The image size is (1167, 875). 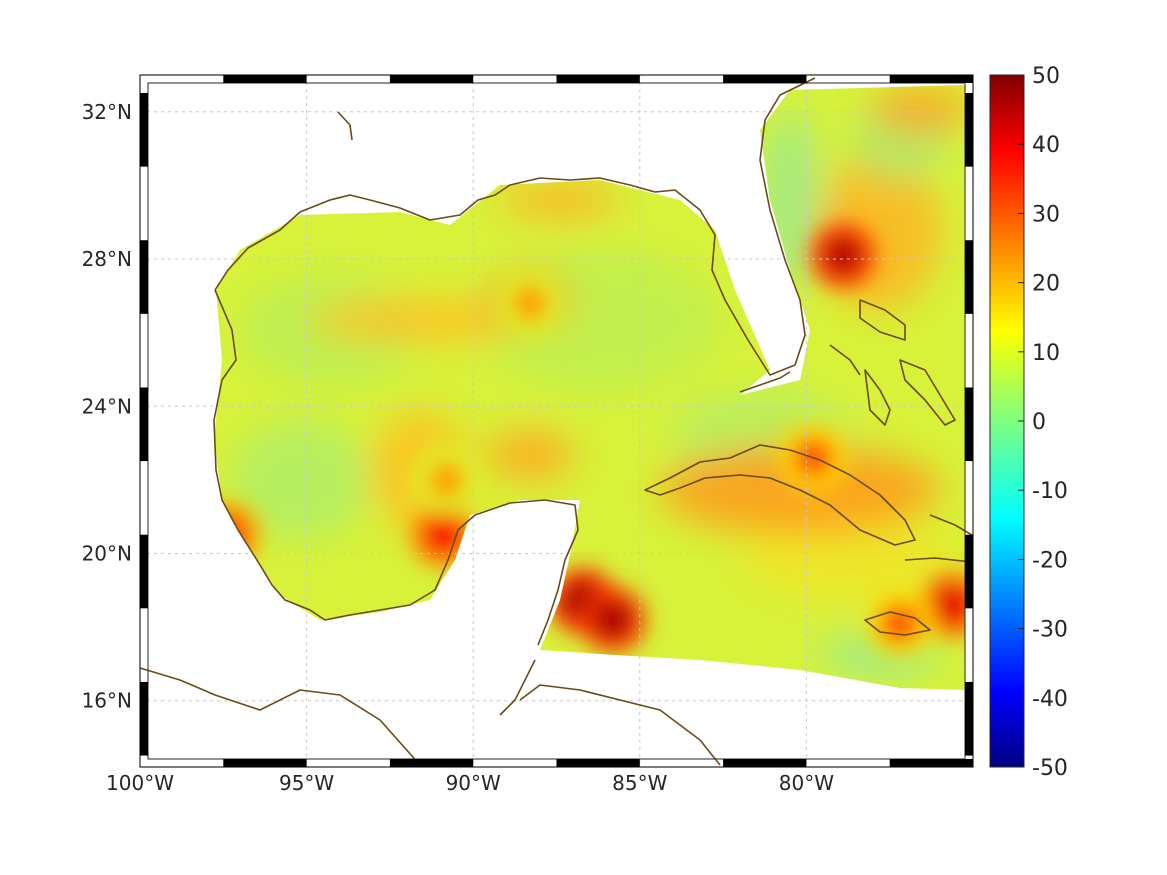 What do you see at coordinates (107, 554) in the screenshot?
I see `lat-tick-label: 20°N` at bounding box center [107, 554].